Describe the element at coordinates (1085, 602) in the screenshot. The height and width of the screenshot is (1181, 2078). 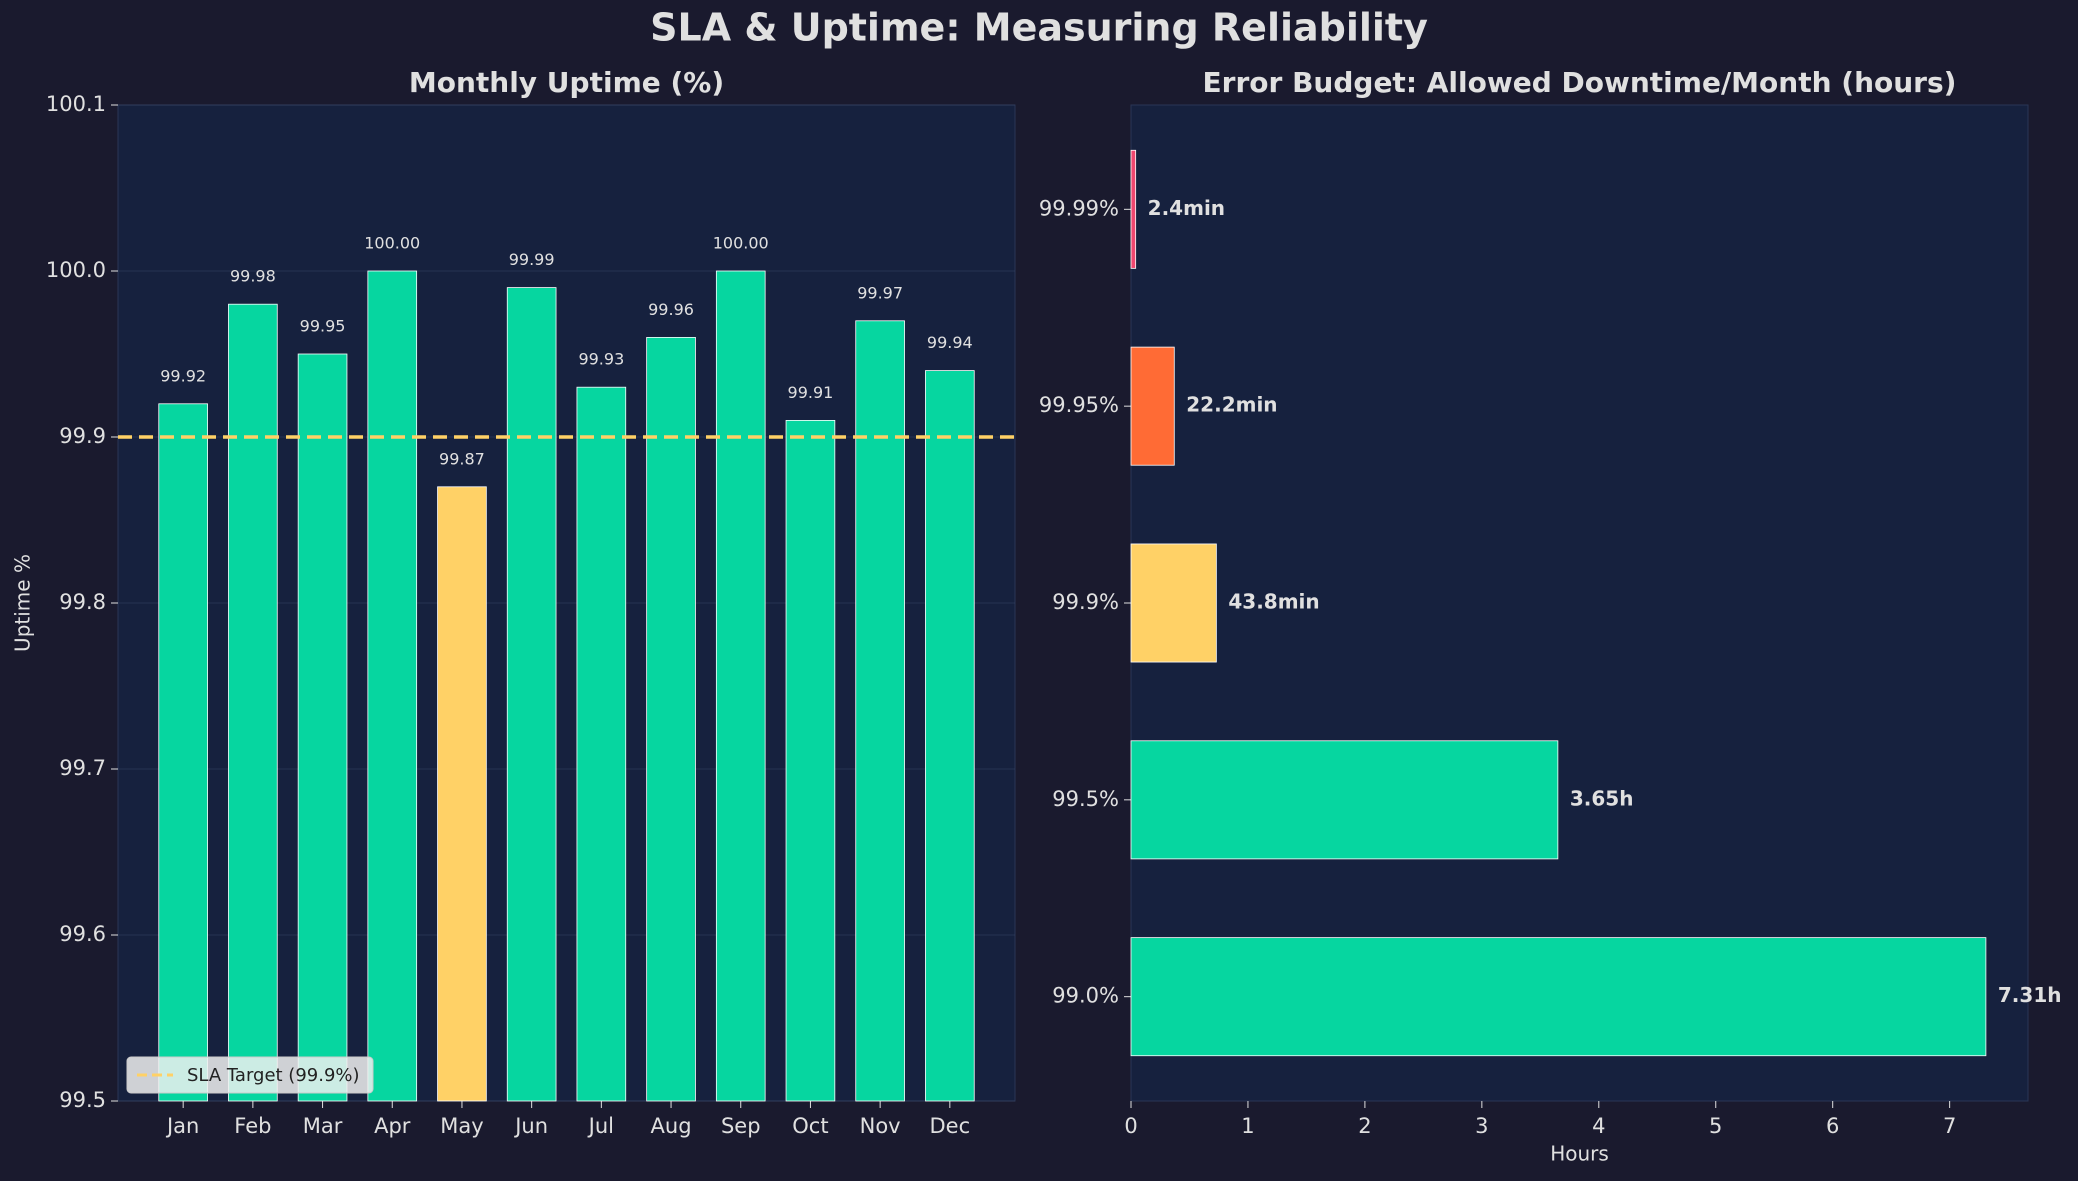
I see `y-tick-label: 99.9%` at that location.